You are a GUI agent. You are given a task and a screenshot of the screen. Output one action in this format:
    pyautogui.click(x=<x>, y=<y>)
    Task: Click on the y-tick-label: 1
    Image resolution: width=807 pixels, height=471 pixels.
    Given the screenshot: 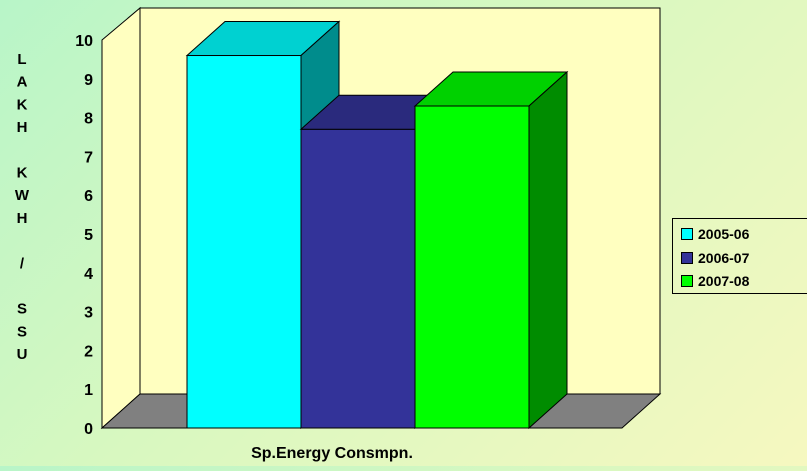 What is the action you would take?
    pyautogui.click(x=88, y=390)
    